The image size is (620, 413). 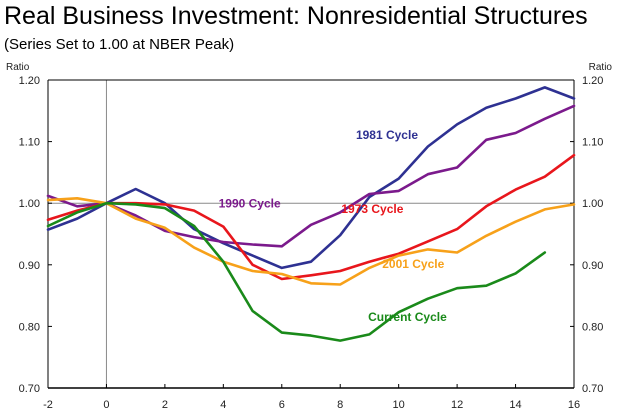 I want to click on series-label-2001-cycle: 2001 Cycle, so click(x=413, y=264).